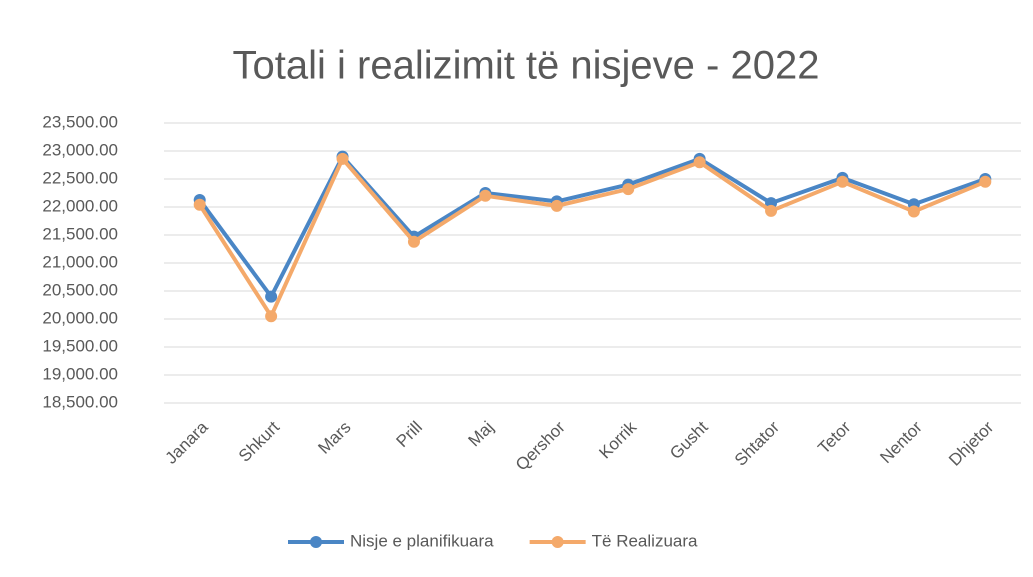  I want to click on legend-label: Të Realizuara, so click(645, 540).